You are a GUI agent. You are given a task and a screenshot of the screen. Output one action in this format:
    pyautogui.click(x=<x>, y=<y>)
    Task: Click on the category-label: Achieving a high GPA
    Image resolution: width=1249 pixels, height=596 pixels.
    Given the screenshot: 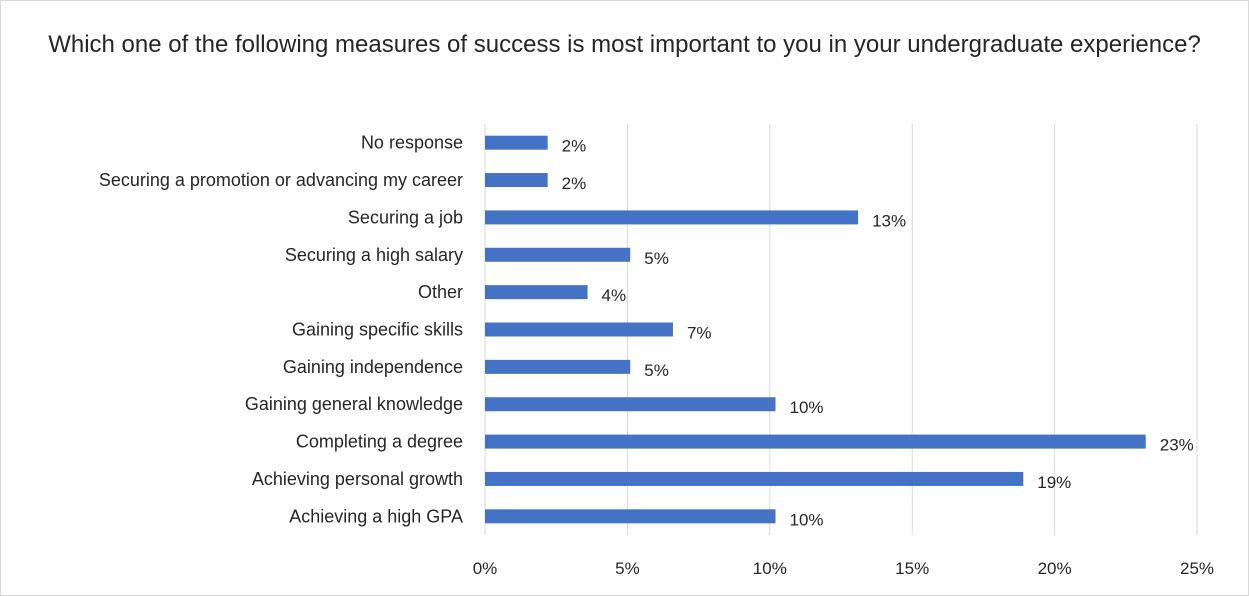 What is the action you would take?
    pyautogui.click(x=376, y=516)
    